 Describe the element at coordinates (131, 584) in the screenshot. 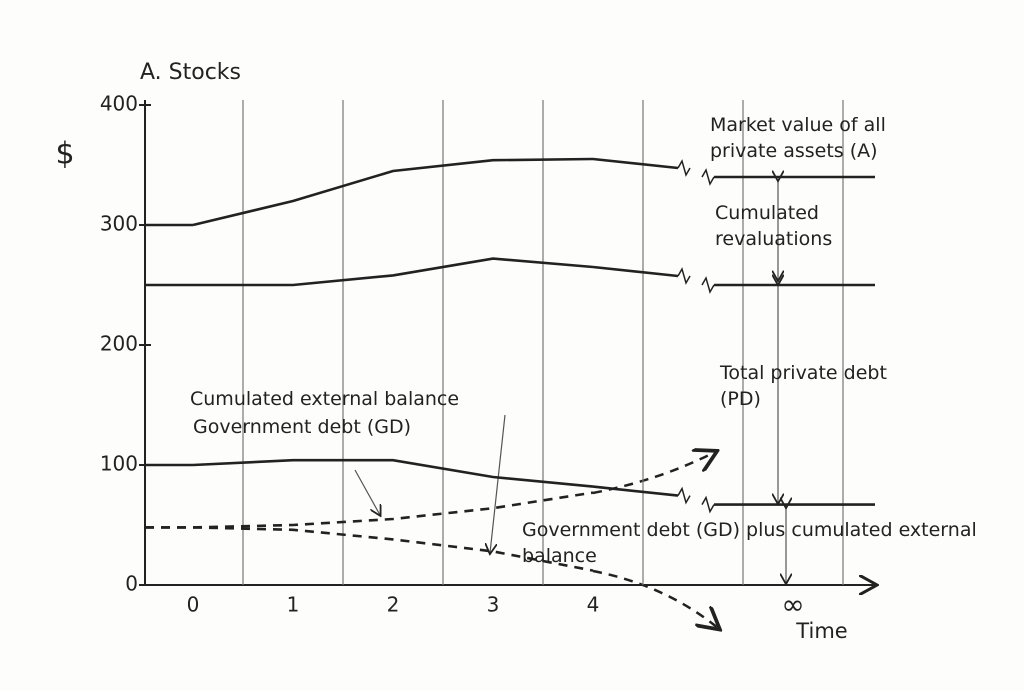

I see `y-tick-label: 0` at that location.